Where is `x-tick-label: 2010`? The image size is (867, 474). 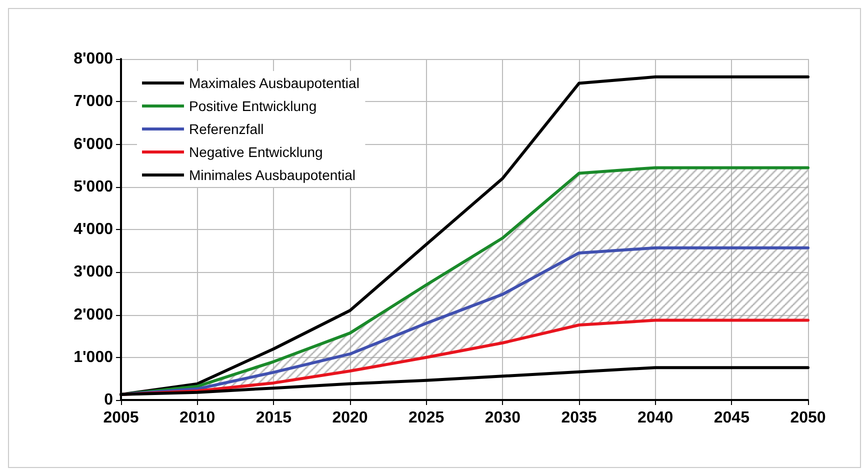
x-tick-label: 2010 is located at coordinates (198, 418).